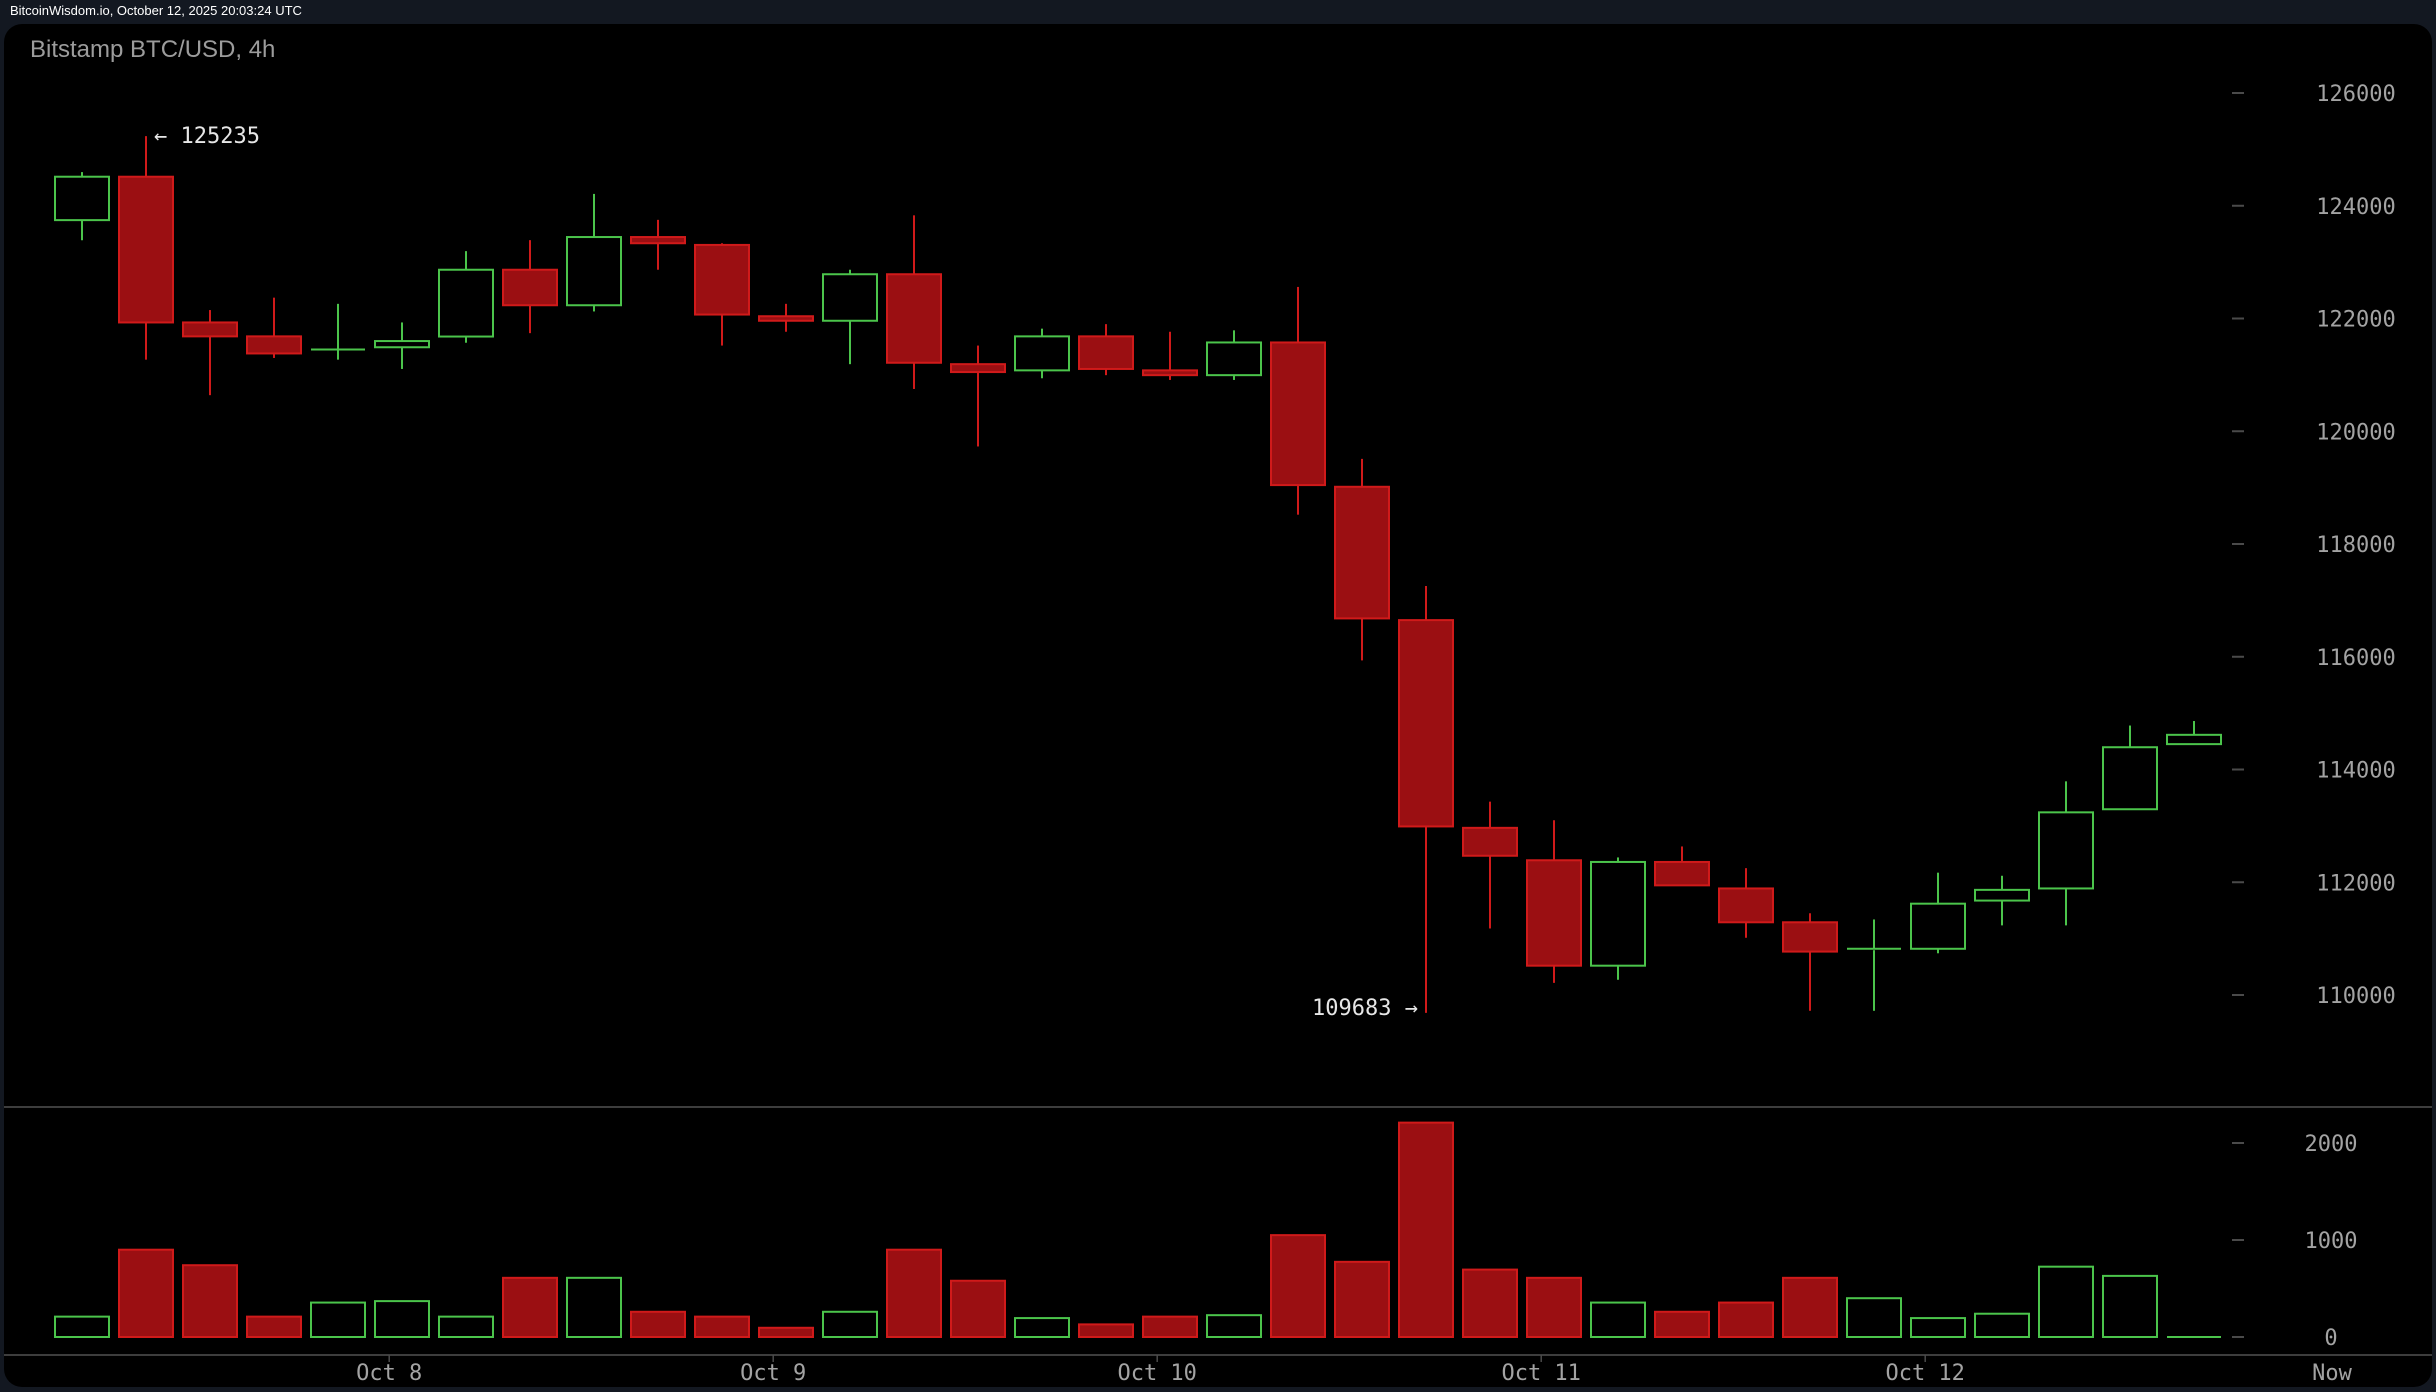  I want to click on price-tick-label: 124000, so click(2355, 207).